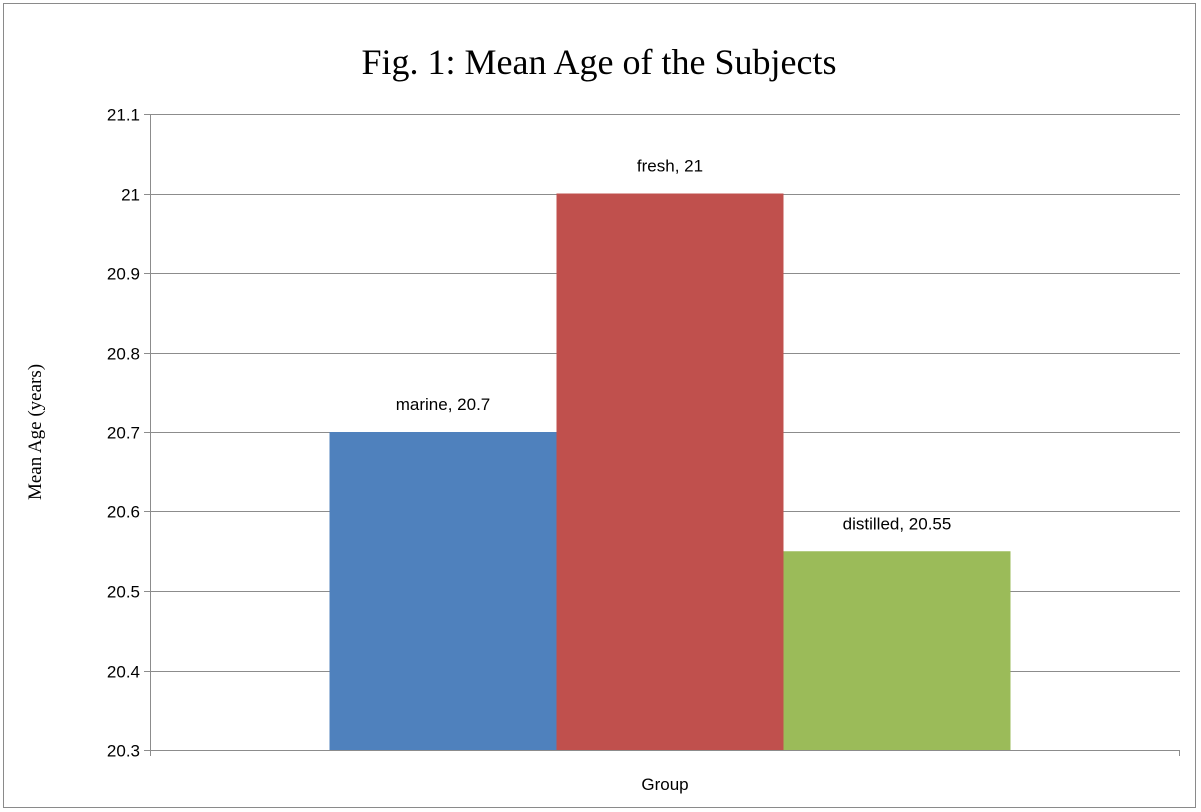  What do you see at coordinates (664, 784) in the screenshot?
I see `x-axis-title: Group` at bounding box center [664, 784].